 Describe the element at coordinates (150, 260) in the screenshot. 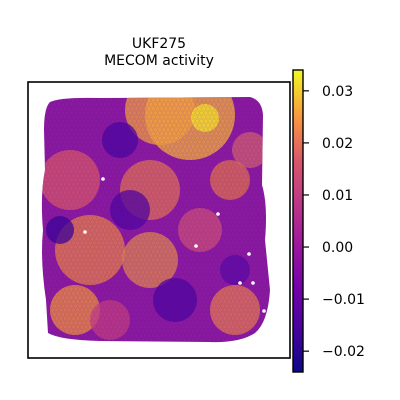

I see `activity-patch` at that location.